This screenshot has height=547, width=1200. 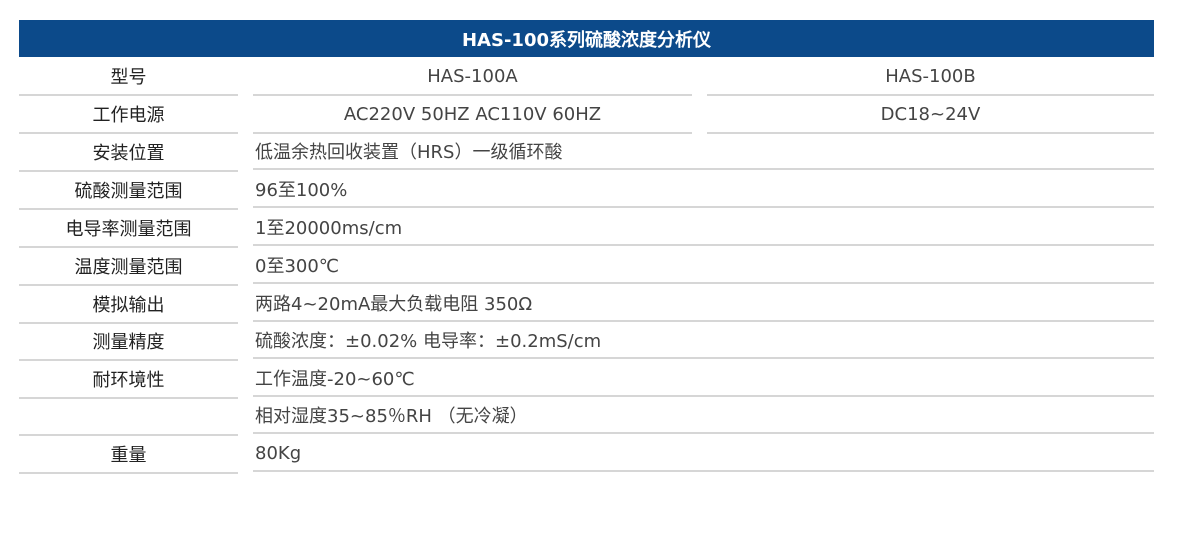 I want to click on table-row-model: 型号 HAS-100A HAS-100B, so click(x=586, y=77).